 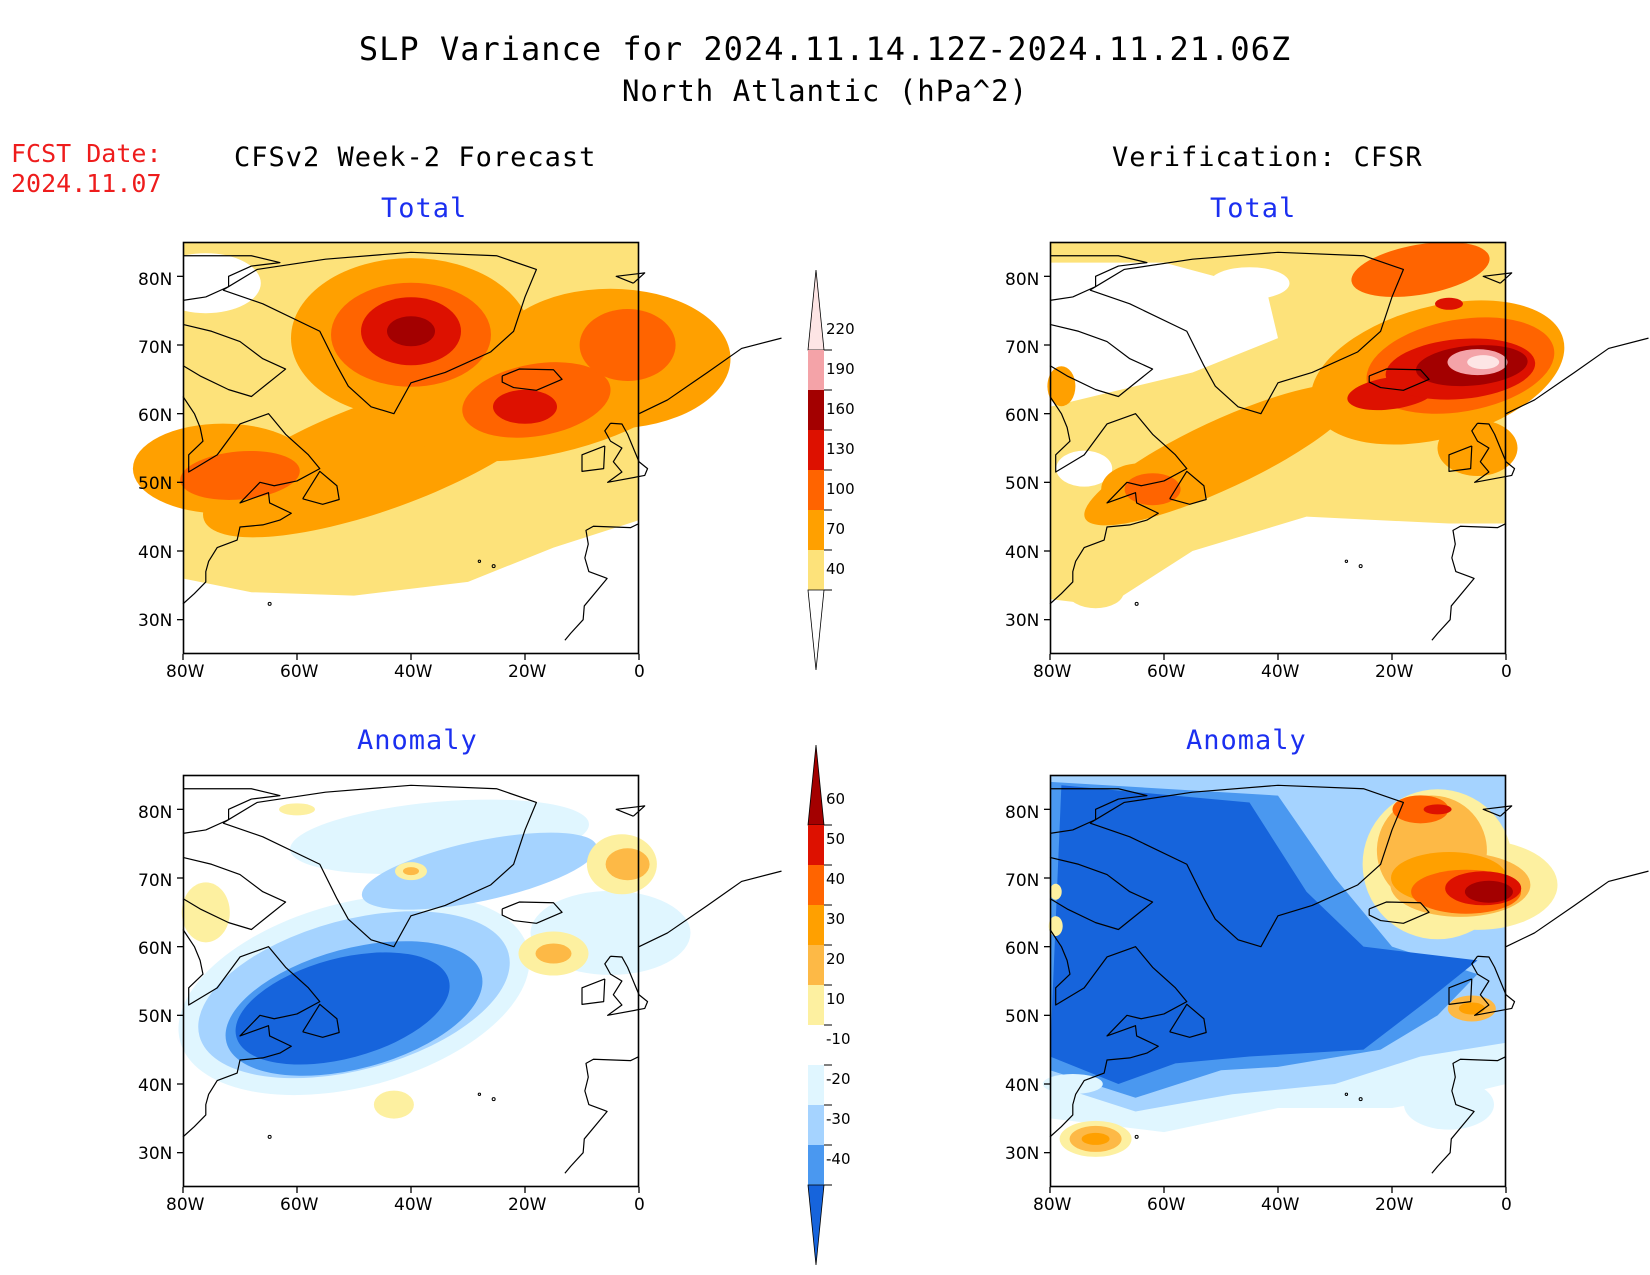 I want to click on colorbar-level: 70, so click(x=836, y=529).